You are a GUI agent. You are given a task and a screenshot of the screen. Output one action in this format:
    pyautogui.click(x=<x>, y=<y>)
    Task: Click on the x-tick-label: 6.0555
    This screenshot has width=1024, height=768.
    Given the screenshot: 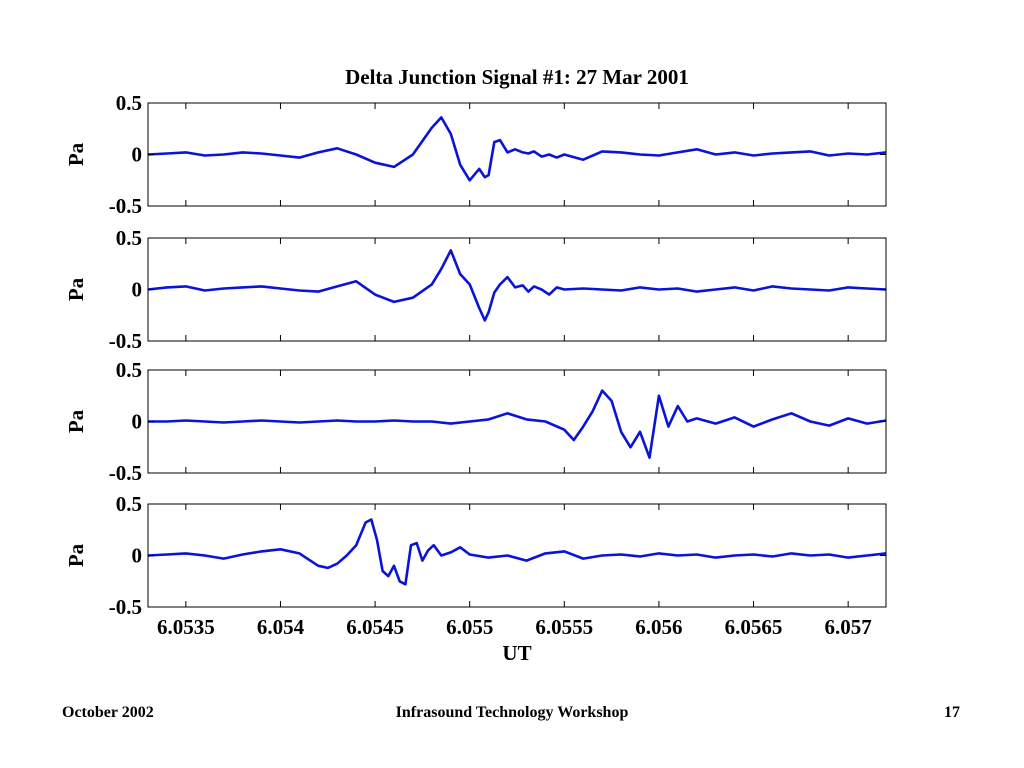 What is the action you would take?
    pyautogui.click(x=564, y=627)
    